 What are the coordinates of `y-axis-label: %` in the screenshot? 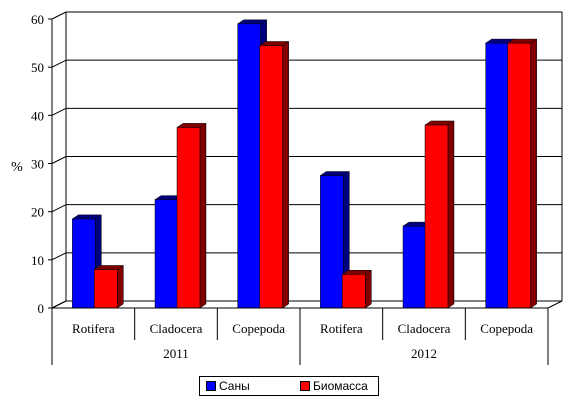 It's located at (17, 167).